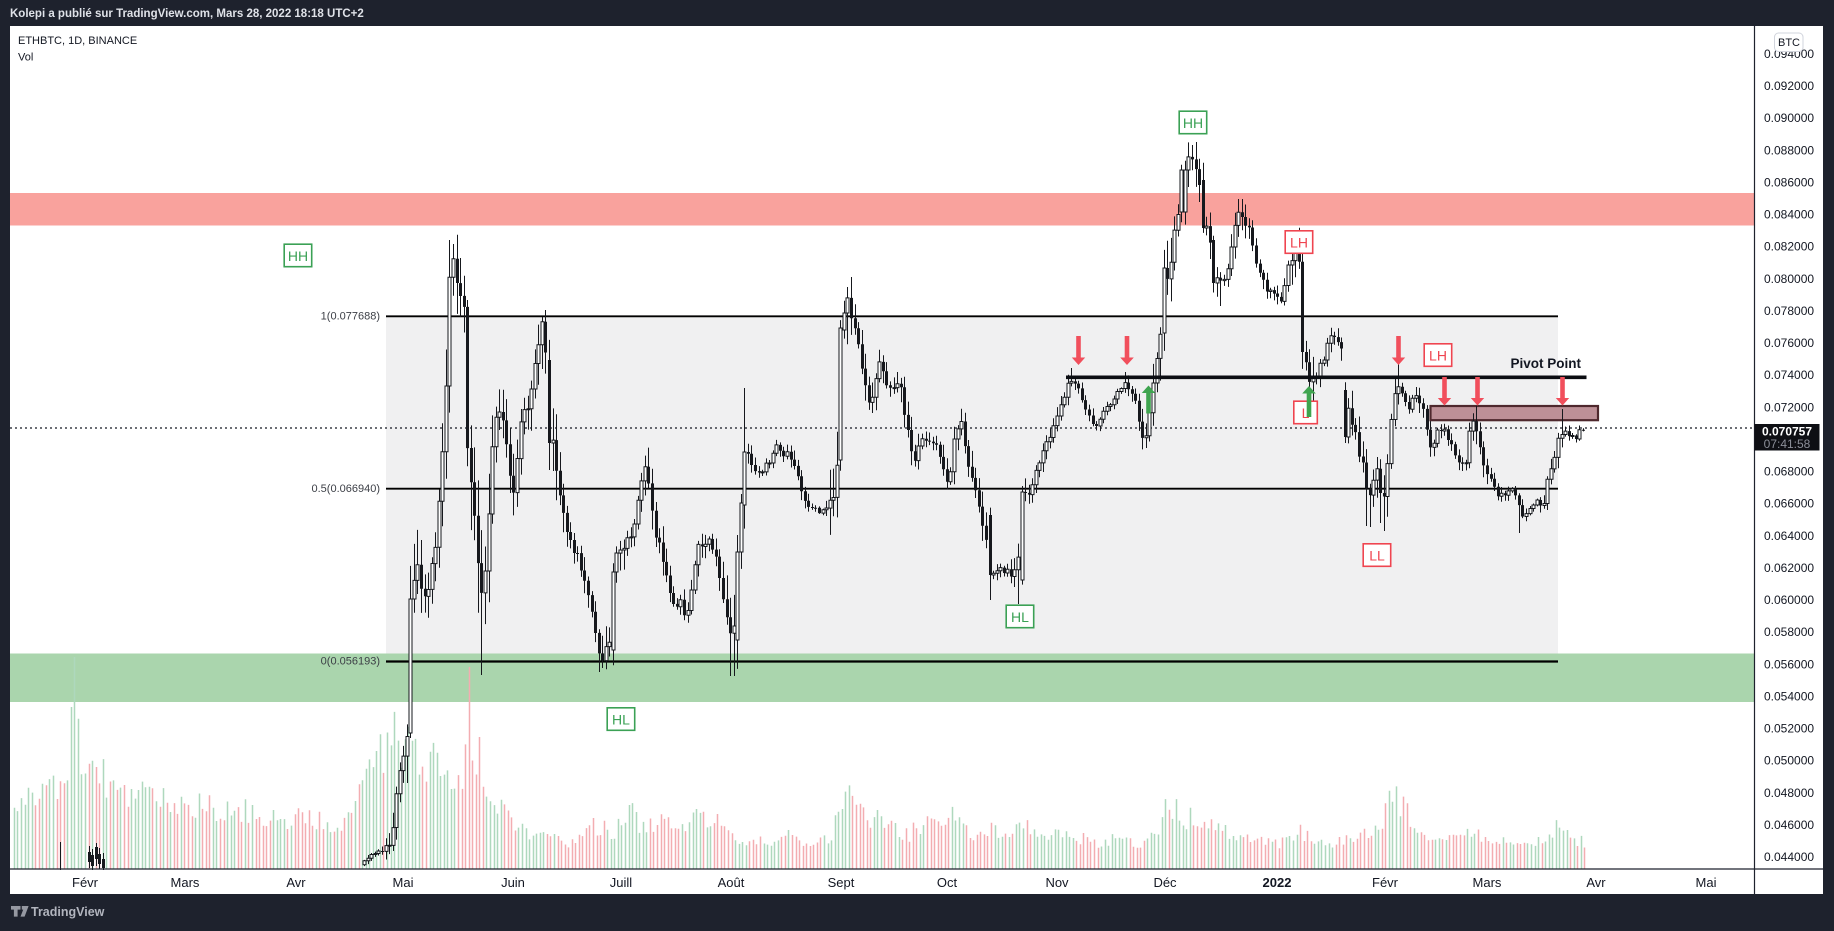 The width and height of the screenshot is (1834, 931). What do you see at coordinates (1789, 632) in the screenshot?
I see `svg-text: 0.058000` at bounding box center [1789, 632].